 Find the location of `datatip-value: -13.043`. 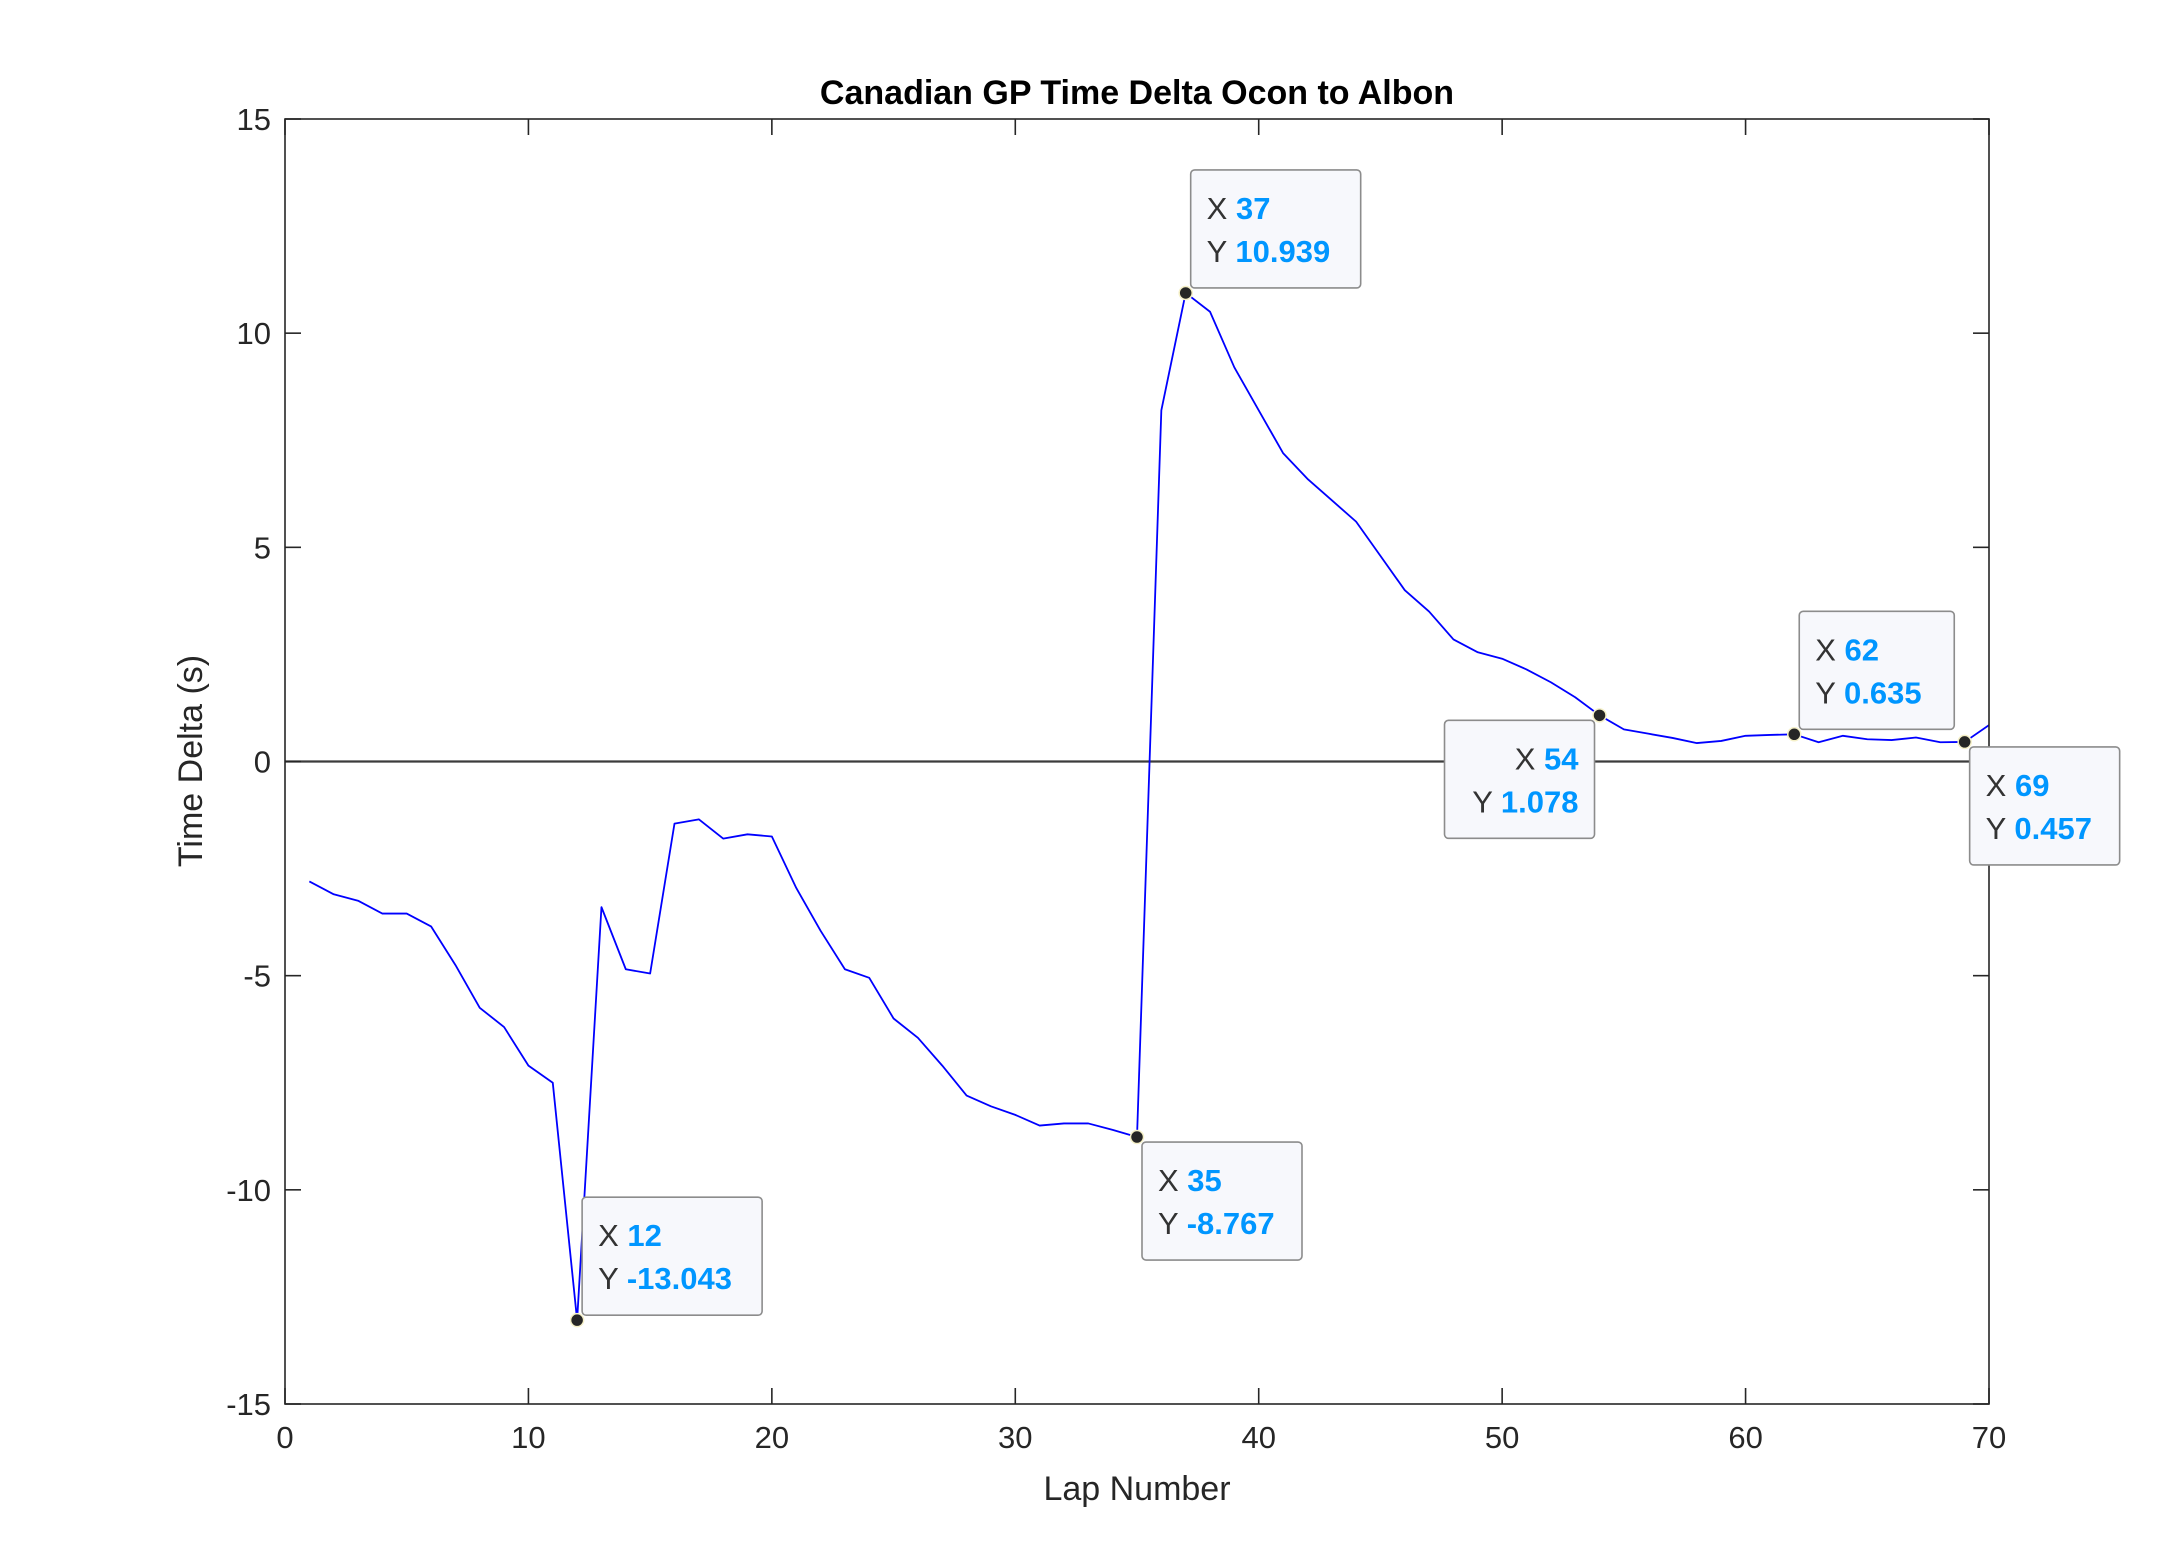

datatip-value: -13.043 is located at coordinates (679, 1278).